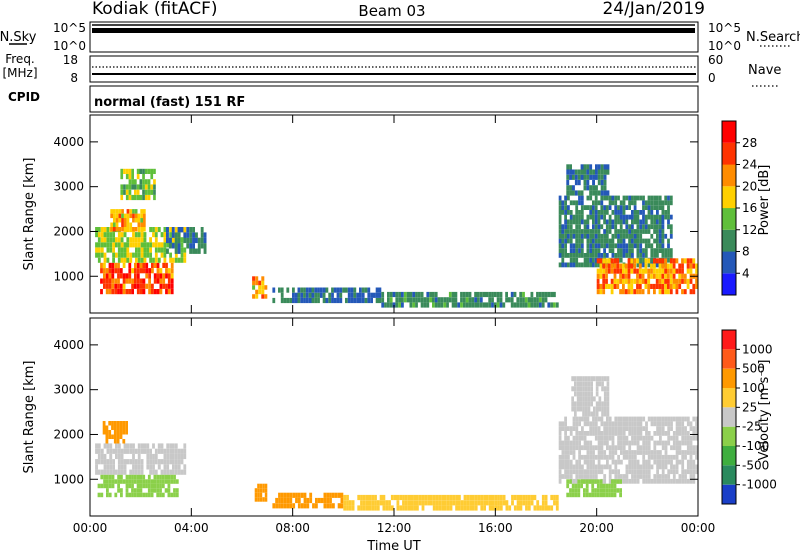 This screenshot has width=800, height=554. I want to click on power-region, so click(137, 278).